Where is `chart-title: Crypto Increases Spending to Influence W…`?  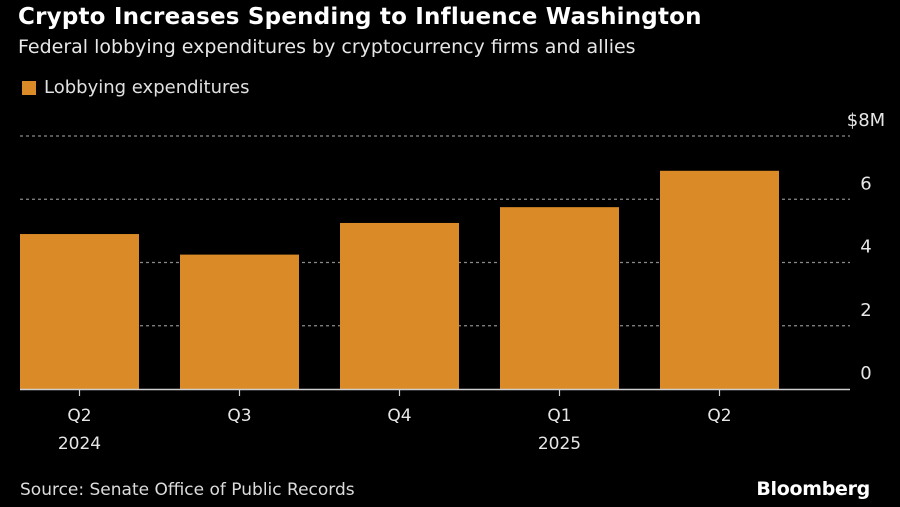 chart-title: Crypto Increases Spending to Influence W… is located at coordinates (360, 17).